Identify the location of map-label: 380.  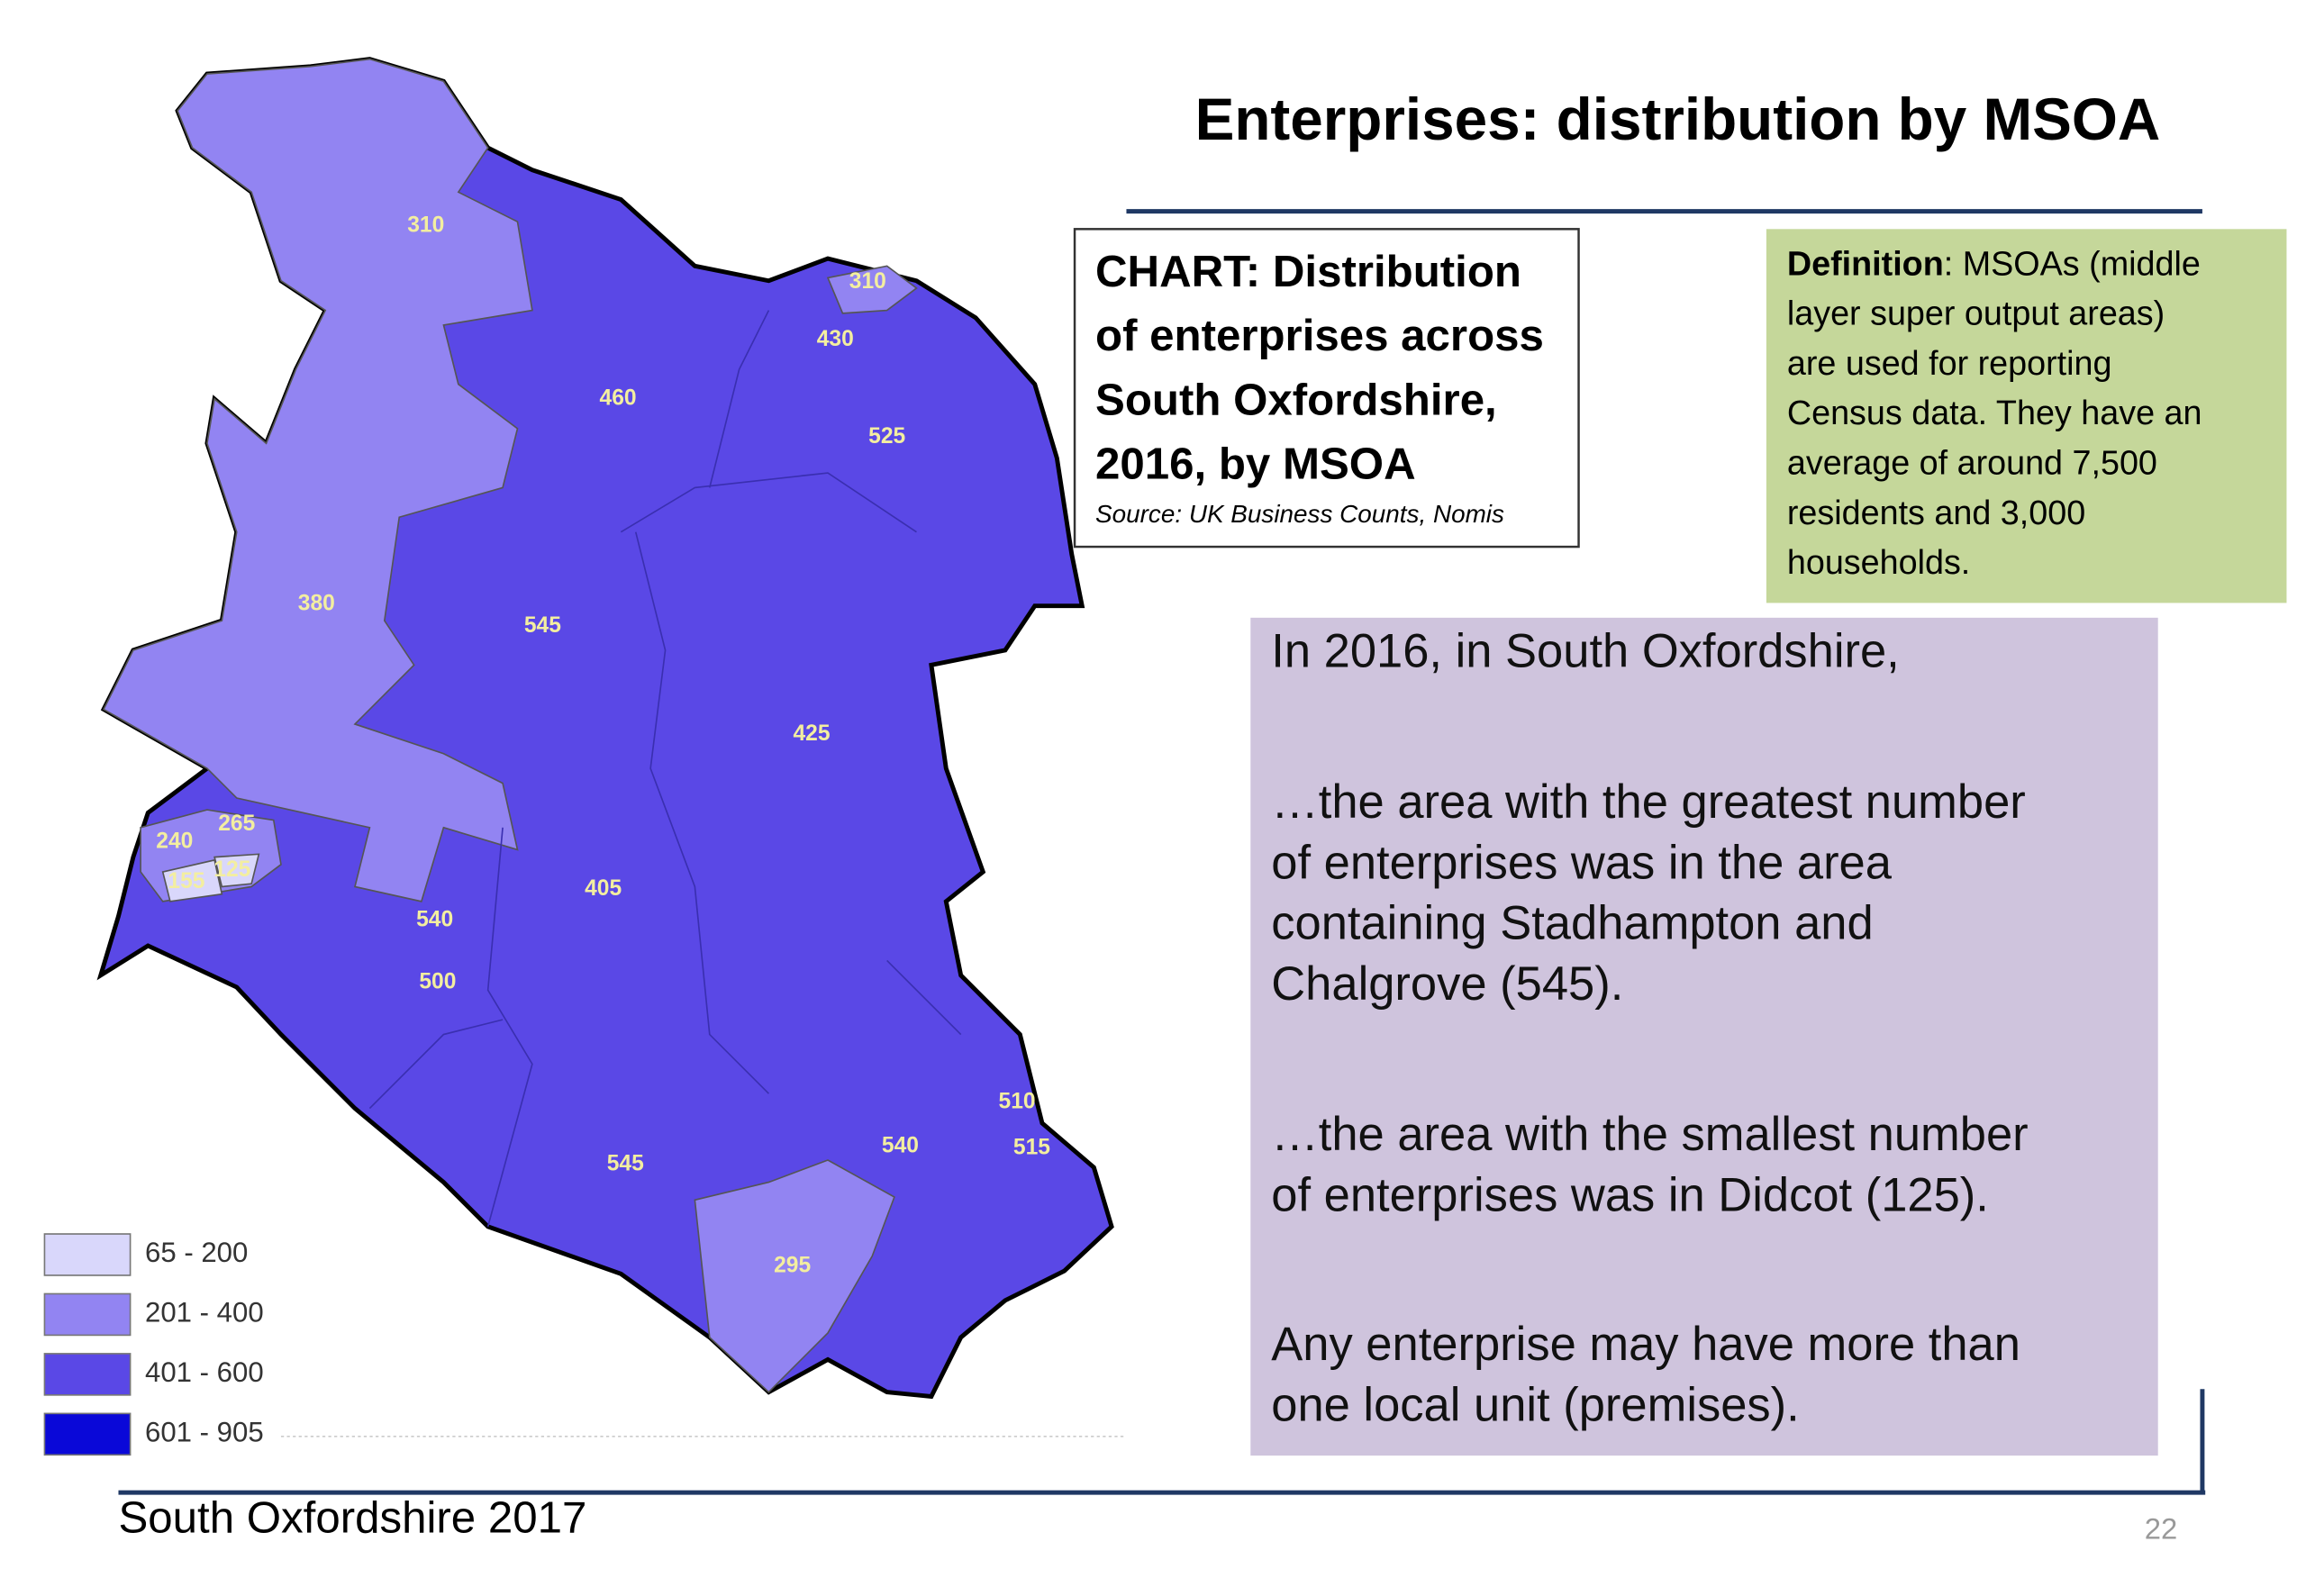
(316, 604).